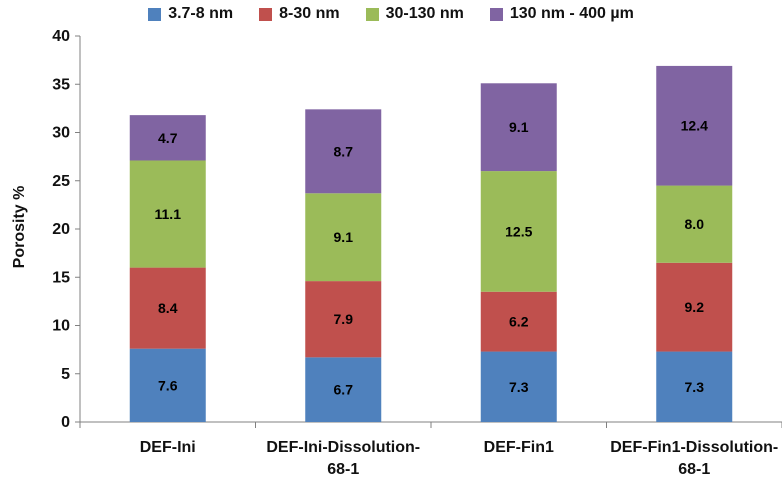 Image resolution: width=782 pixels, height=483 pixels. Describe the element at coordinates (61, 133) in the screenshot. I see `y-tick-label: 30` at that location.